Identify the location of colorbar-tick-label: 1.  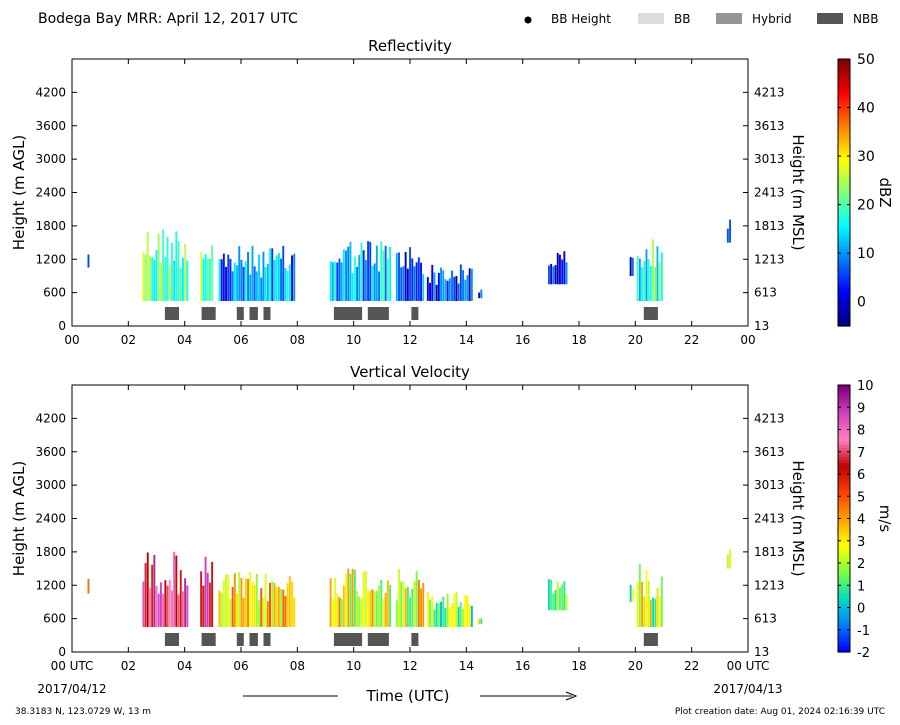
(861, 586).